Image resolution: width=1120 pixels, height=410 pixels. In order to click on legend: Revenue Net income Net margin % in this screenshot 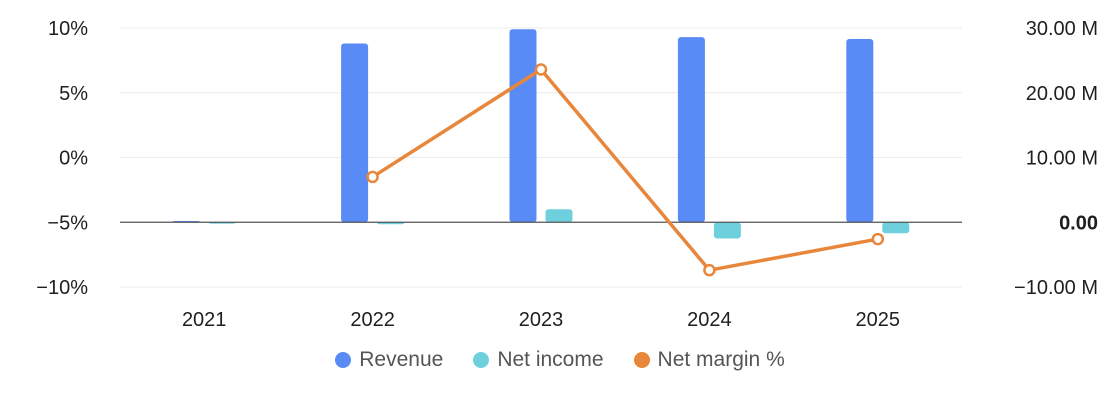, I will do `click(560, 360)`.